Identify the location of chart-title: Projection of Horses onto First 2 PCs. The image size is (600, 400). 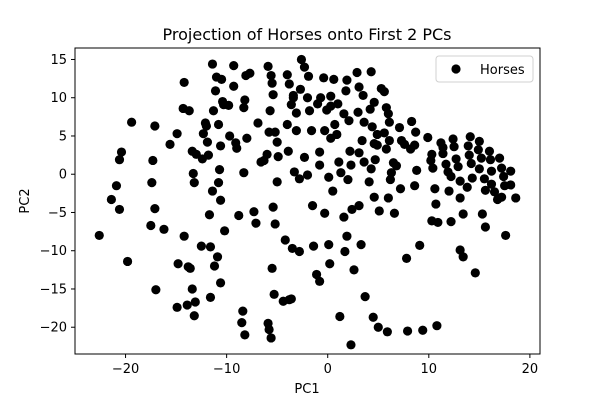
(307, 34).